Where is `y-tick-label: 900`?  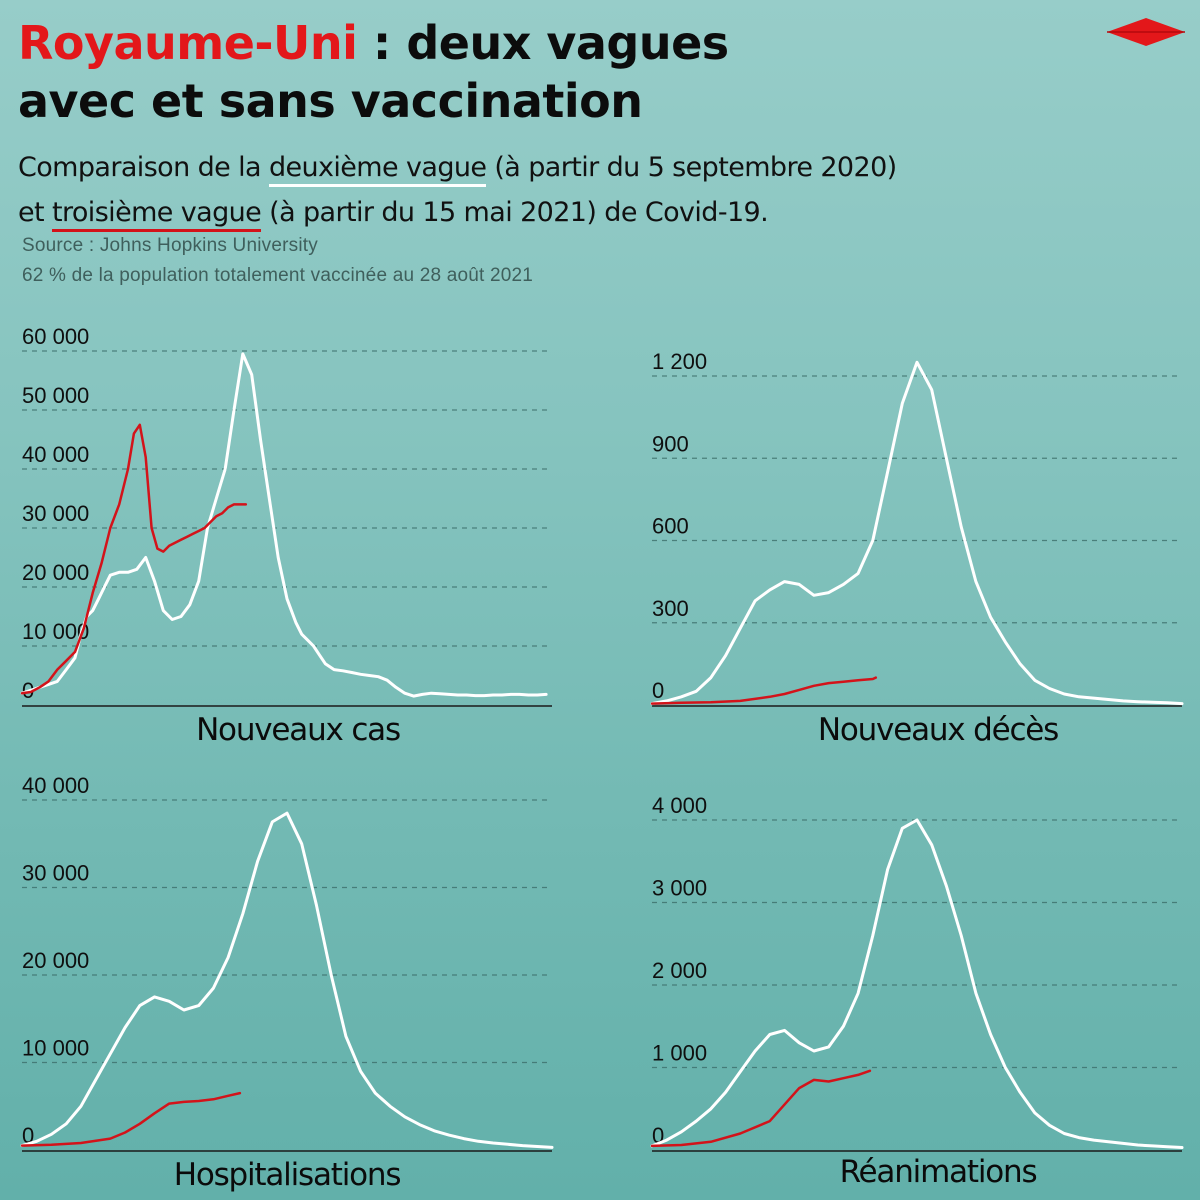 y-tick-label: 900 is located at coordinates (670, 443).